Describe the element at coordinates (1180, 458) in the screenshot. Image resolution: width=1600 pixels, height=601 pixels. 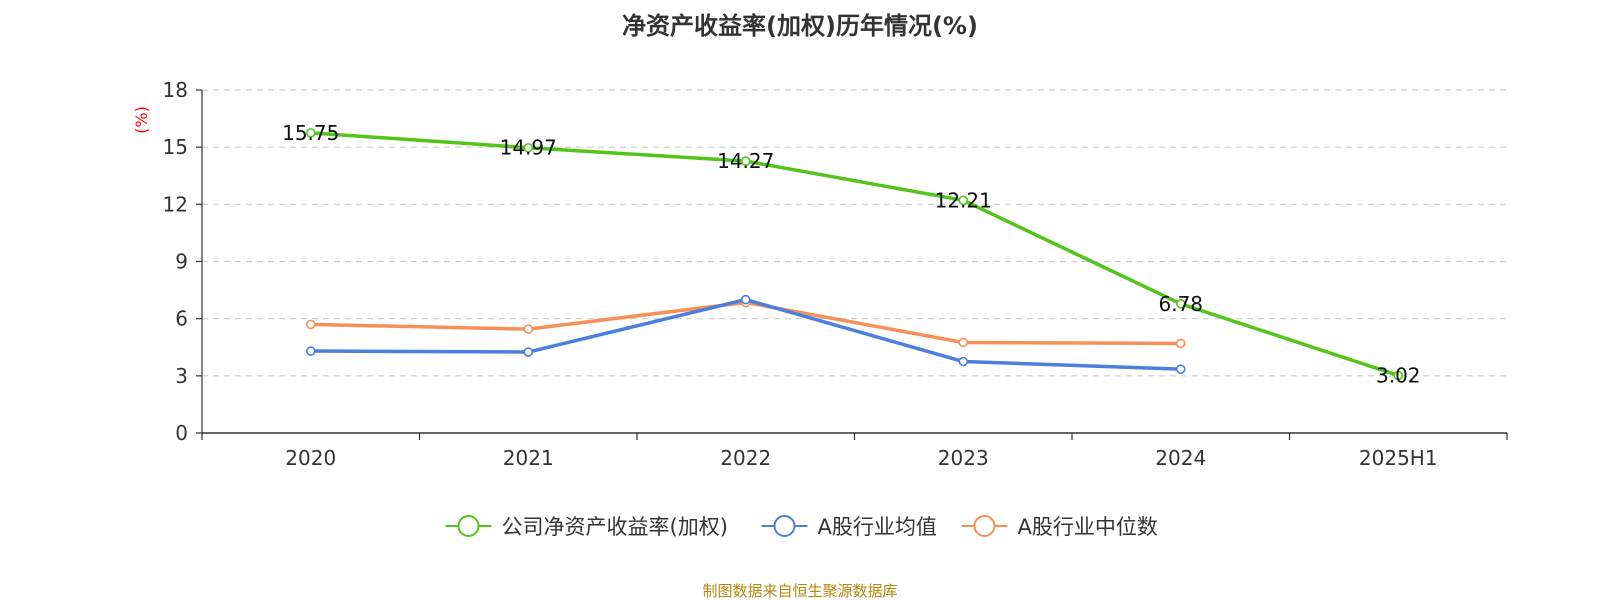
I see `x-tick-label: 2024` at that location.